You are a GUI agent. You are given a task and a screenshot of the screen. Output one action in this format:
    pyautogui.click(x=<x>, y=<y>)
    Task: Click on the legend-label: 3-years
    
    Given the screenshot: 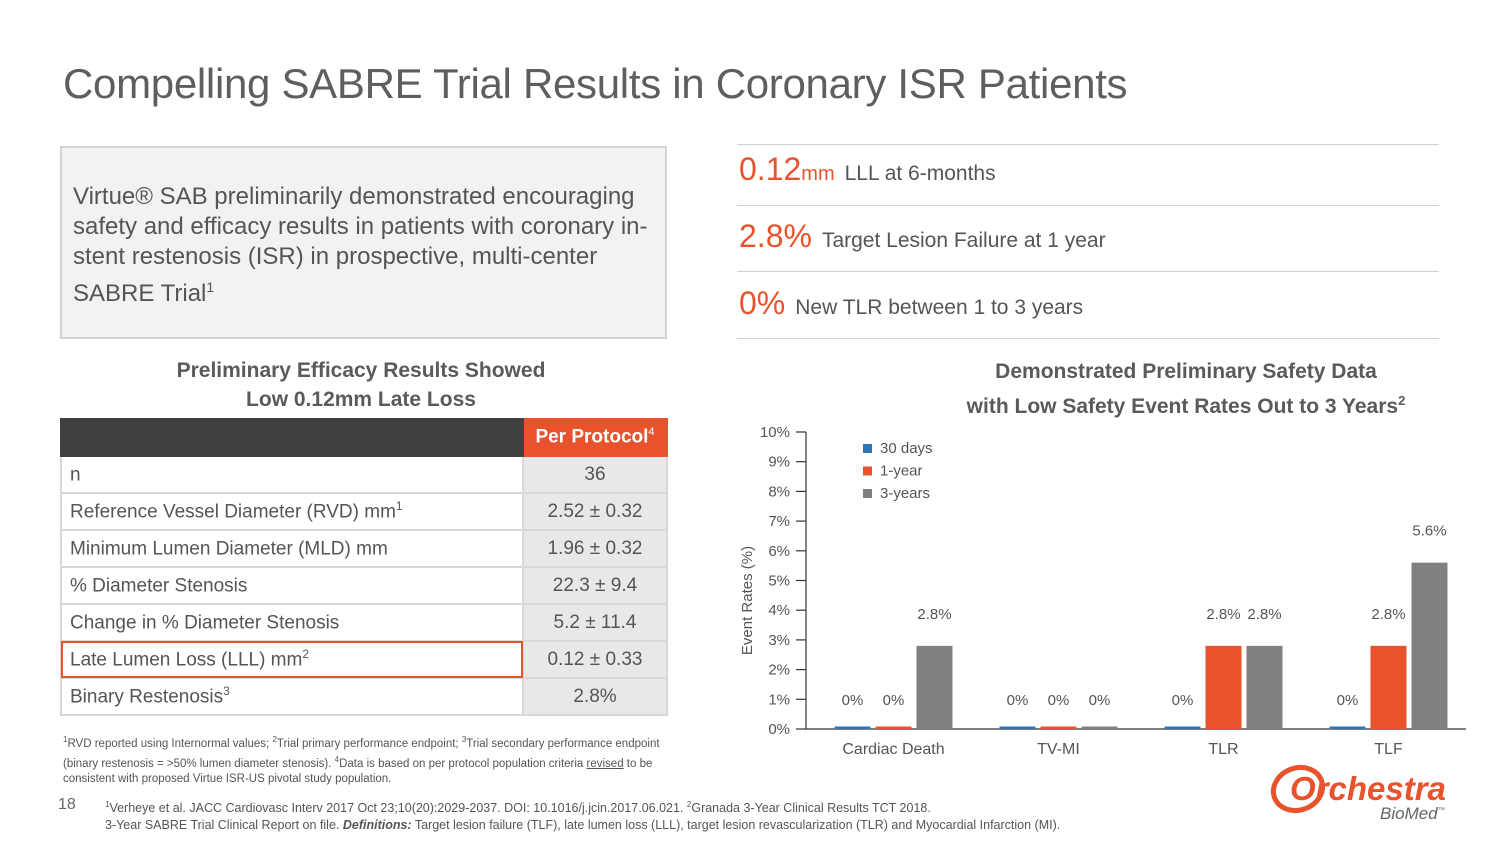 What is the action you would take?
    pyautogui.click(x=905, y=493)
    